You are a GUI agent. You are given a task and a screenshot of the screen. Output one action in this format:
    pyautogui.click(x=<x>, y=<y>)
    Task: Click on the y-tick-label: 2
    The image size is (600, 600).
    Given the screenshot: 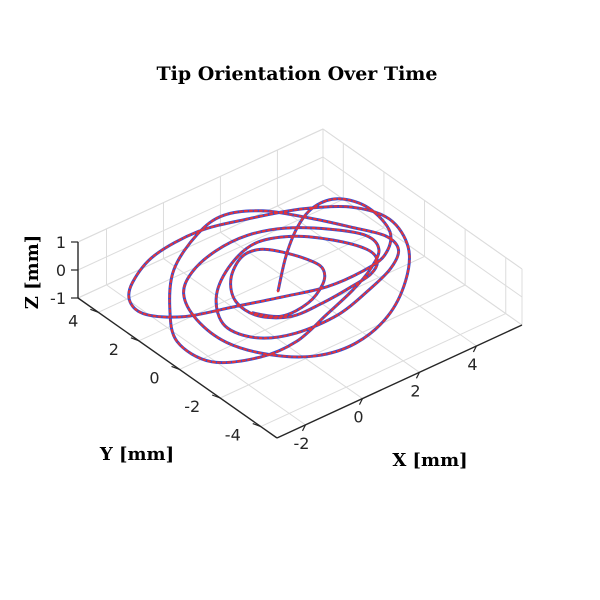 What is the action you would take?
    pyautogui.click(x=114, y=349)
    